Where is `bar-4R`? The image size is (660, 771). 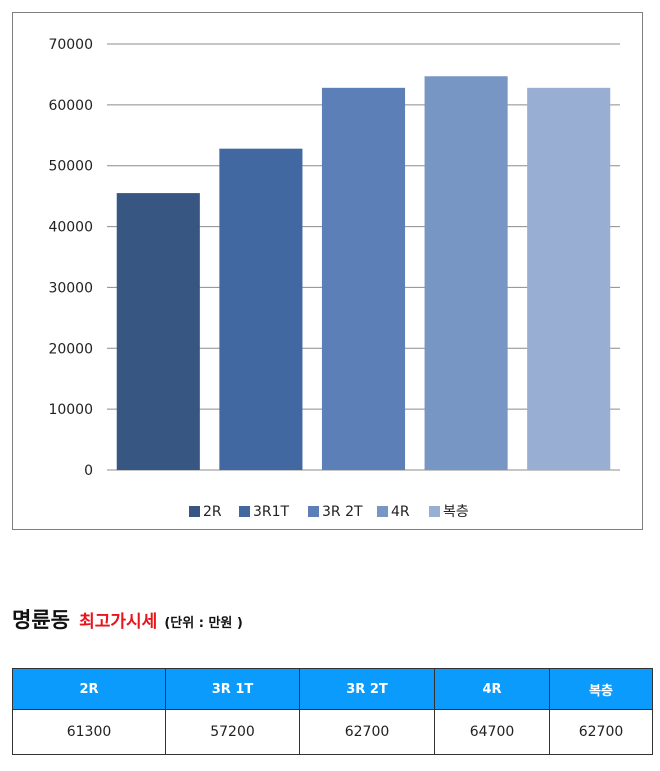
bar-4R is located at coordinates (466, 273).